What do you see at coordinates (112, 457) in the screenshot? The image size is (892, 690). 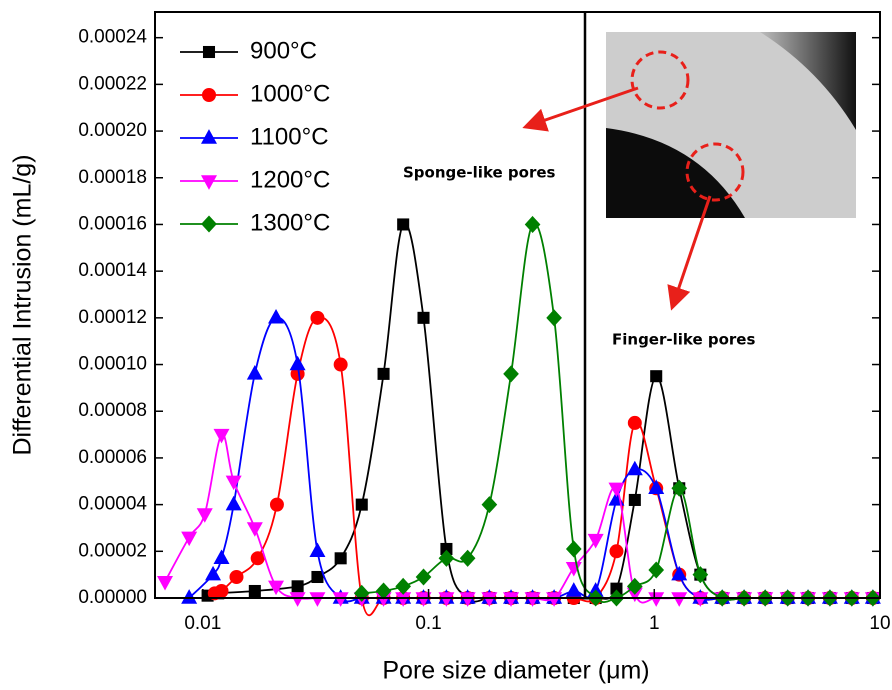 I see `y-tick-label: 0.00006` at bounding box center [112, 457].